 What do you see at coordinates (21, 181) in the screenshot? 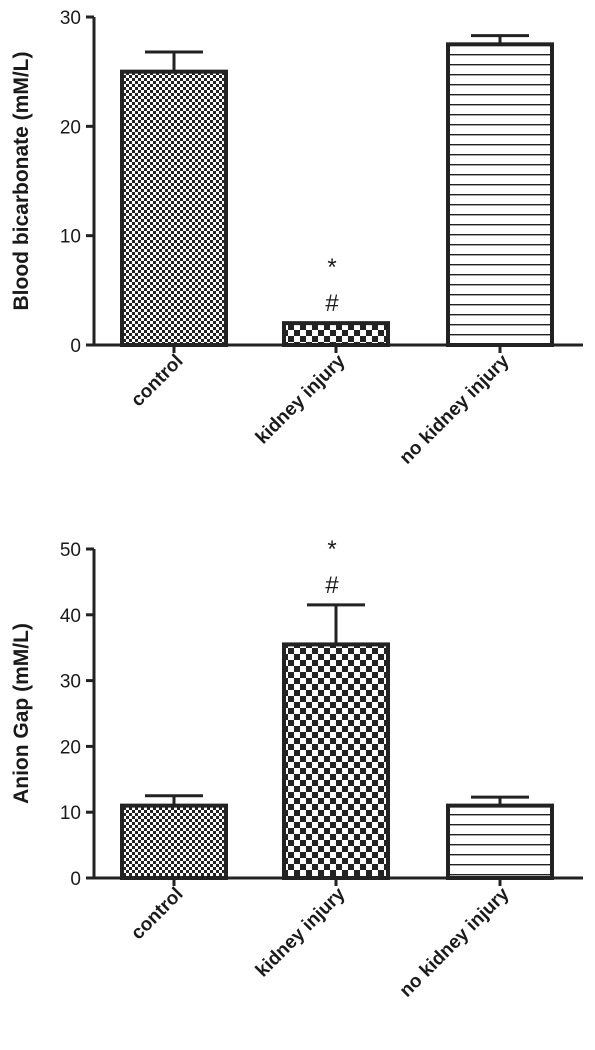
I see `y-axis-label: Blood bicarbonate (mM/L)` at bounding box center [21, 181].